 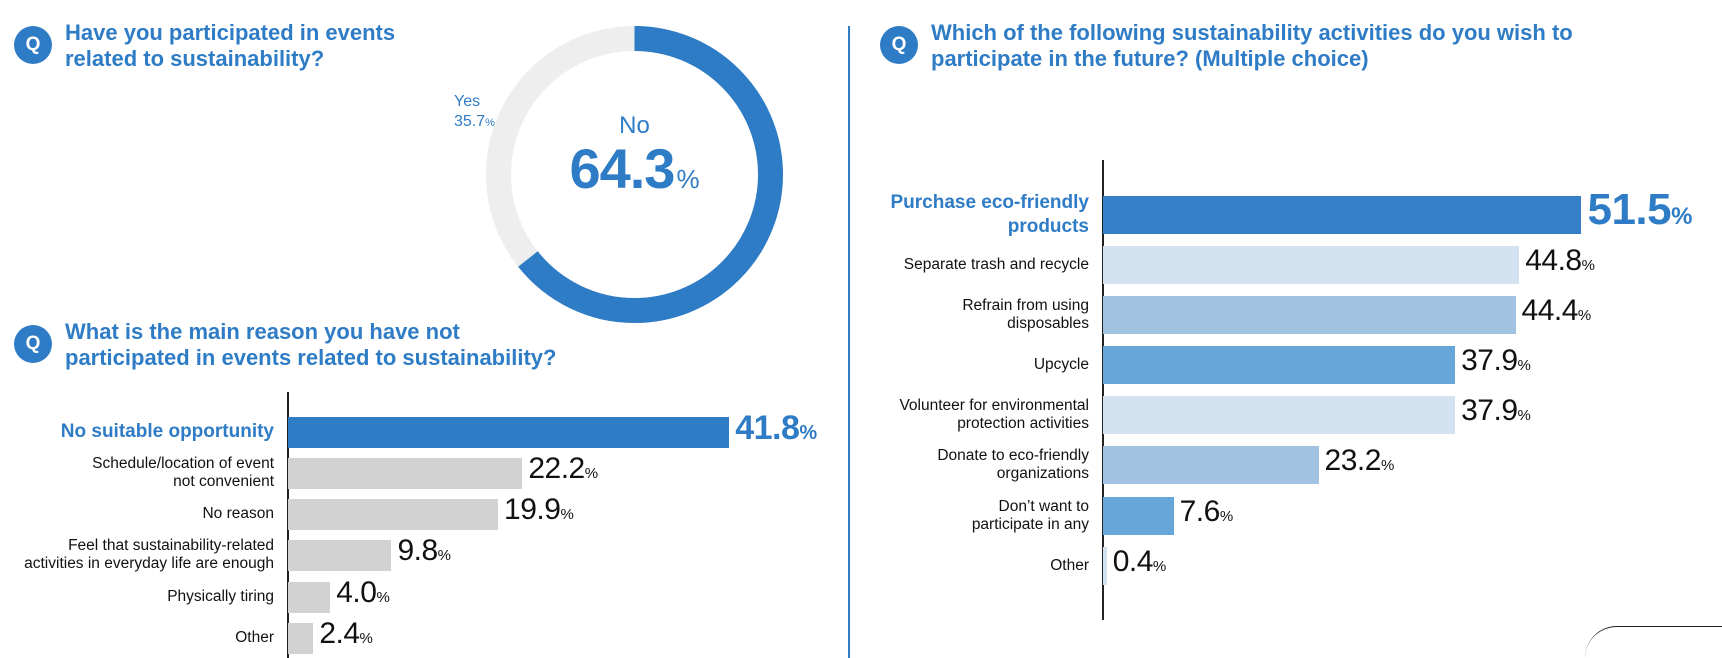 I want to click on activity-category-line: Donate to eco-friendly, so click(x=1013, y=455).